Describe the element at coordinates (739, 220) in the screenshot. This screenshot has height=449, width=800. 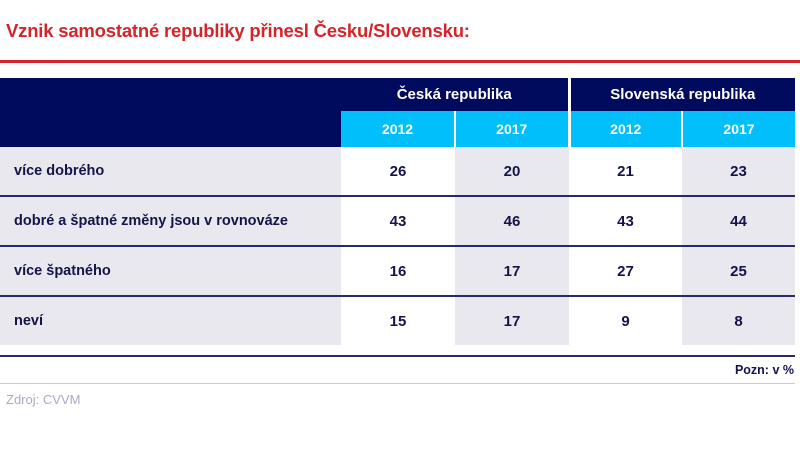
I see `cell-sk-2017: 44` at that location.